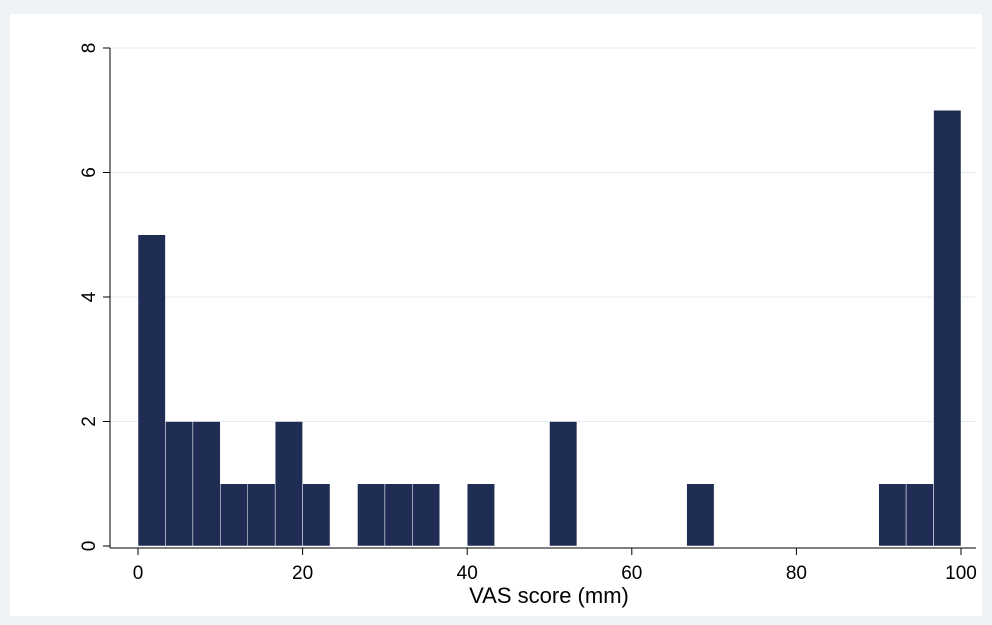  Describe the element at coordinates (302, 573) in the screenshot. I see `x-tick-label-20: 20` at that location.